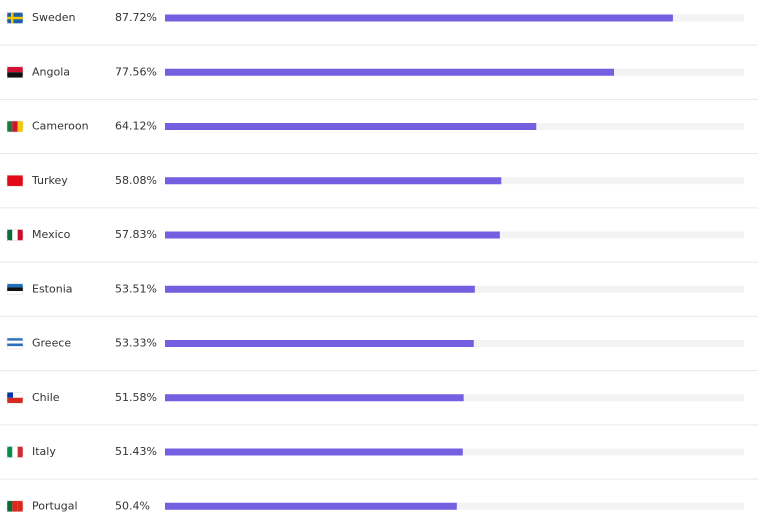  I want to click on value-label: 57.83%, so click(136, 234).